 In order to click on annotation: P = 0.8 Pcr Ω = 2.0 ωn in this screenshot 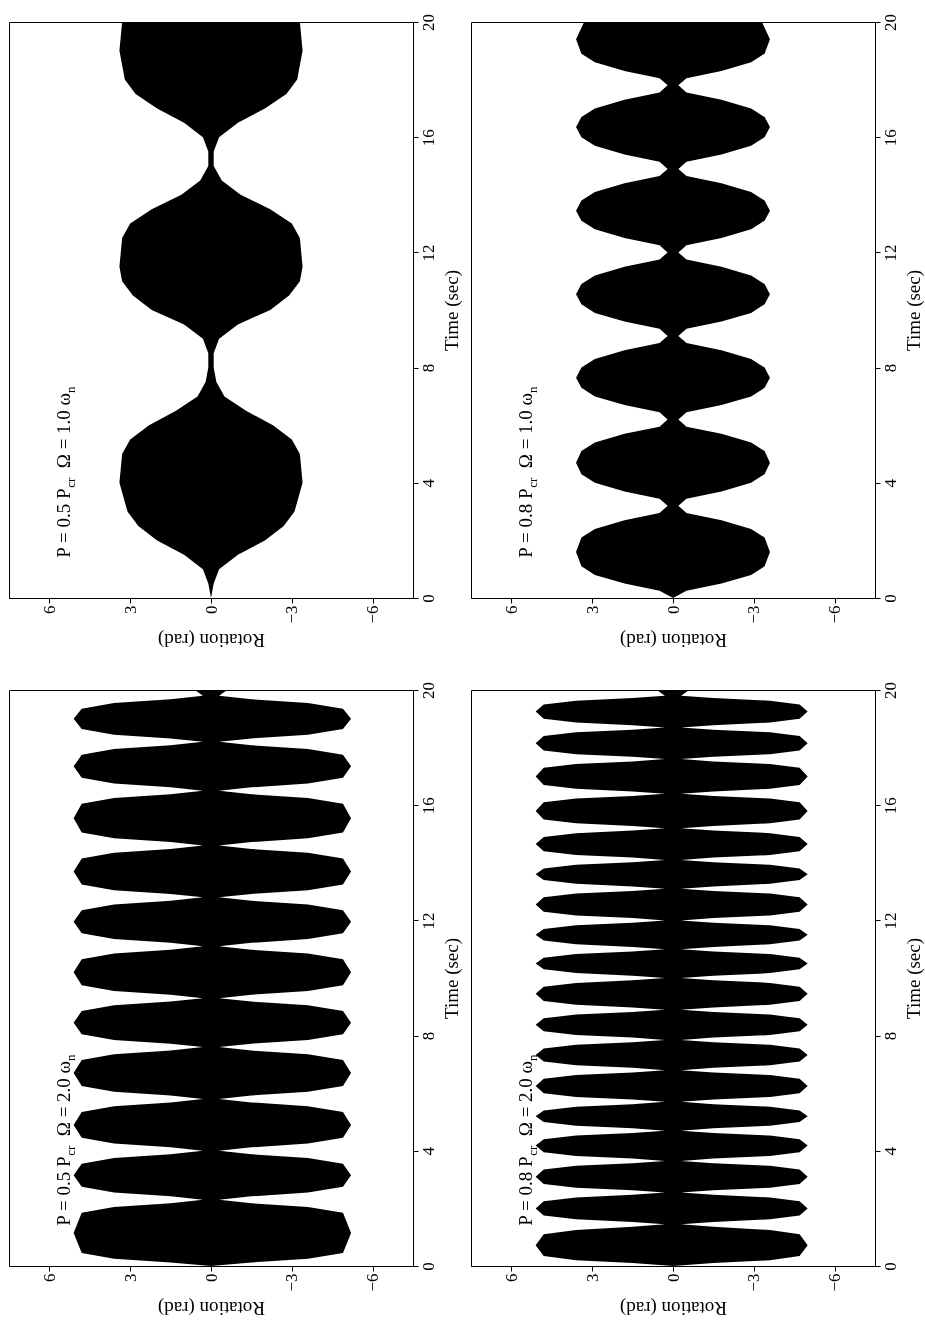, I will do `click(527, 1139)`.